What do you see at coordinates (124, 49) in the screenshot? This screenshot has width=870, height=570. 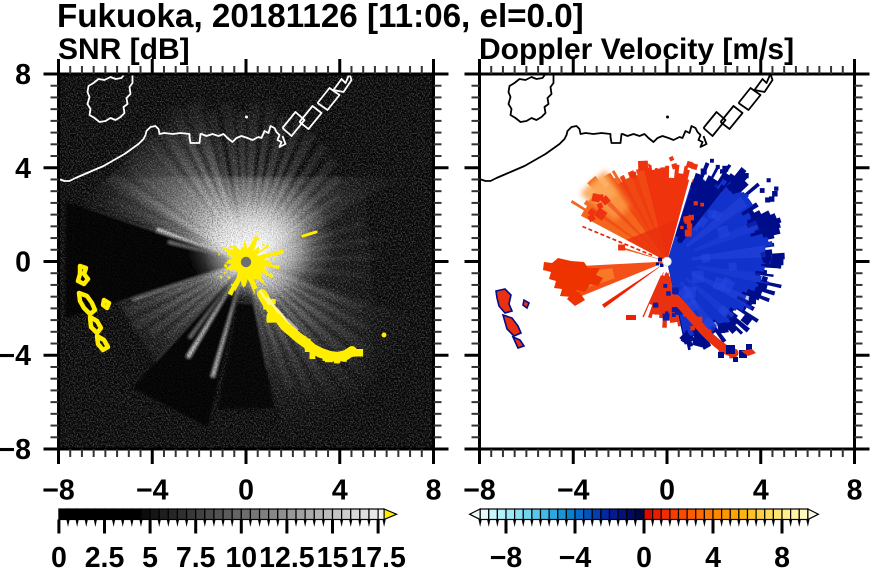 I see `svg-text: SNR [dB]` at bounding box center [124, 49].